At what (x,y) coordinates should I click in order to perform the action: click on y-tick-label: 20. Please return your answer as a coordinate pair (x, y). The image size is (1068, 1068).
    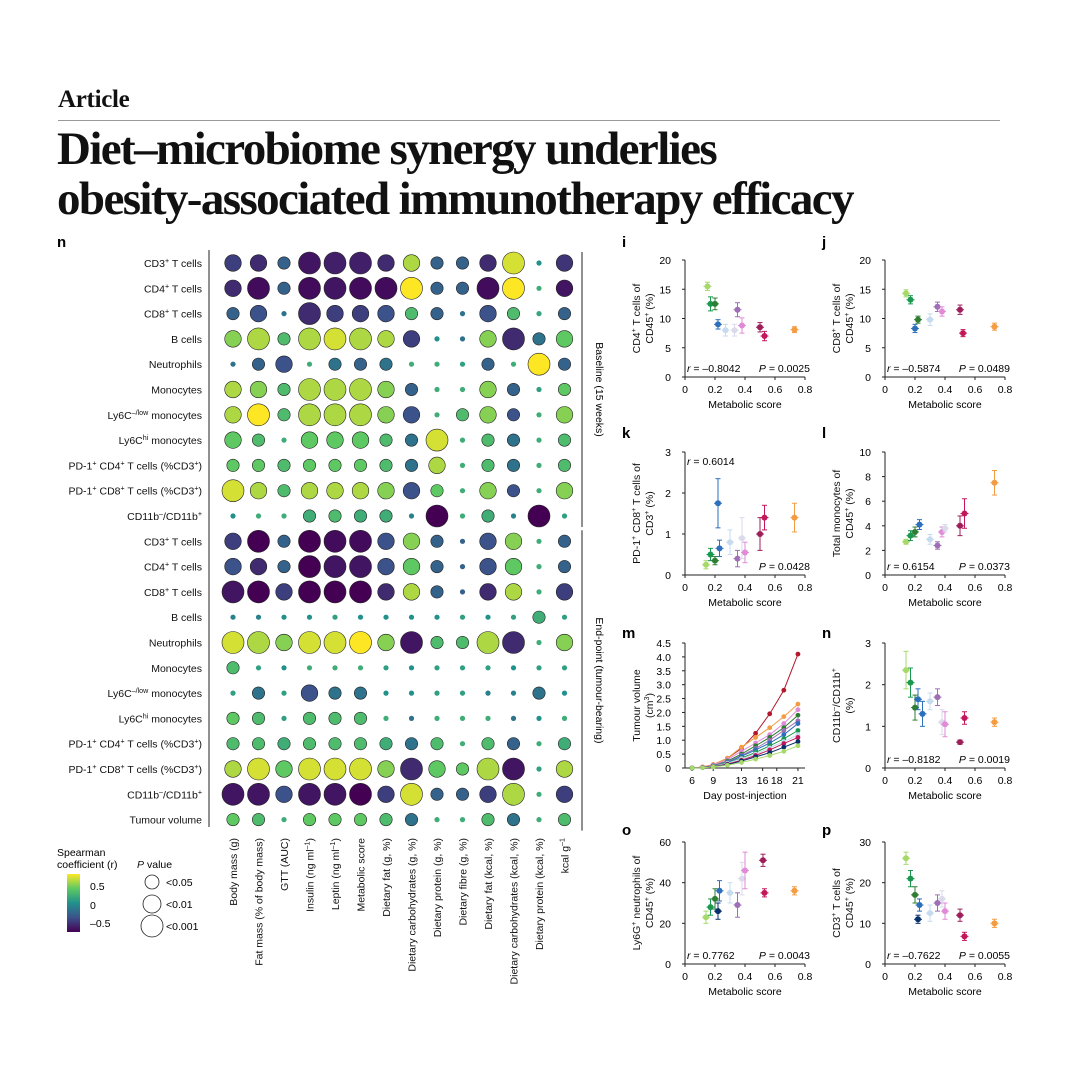
    Looking at the image, I should click on (865, 261).